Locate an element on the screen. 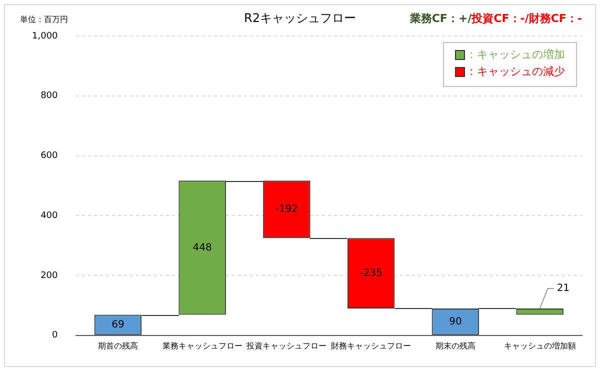 Image resolution: width=600 pixels, height=371 pixels. x-tick-label: キャッシュの増加額 is located at coordinates (540, 345).